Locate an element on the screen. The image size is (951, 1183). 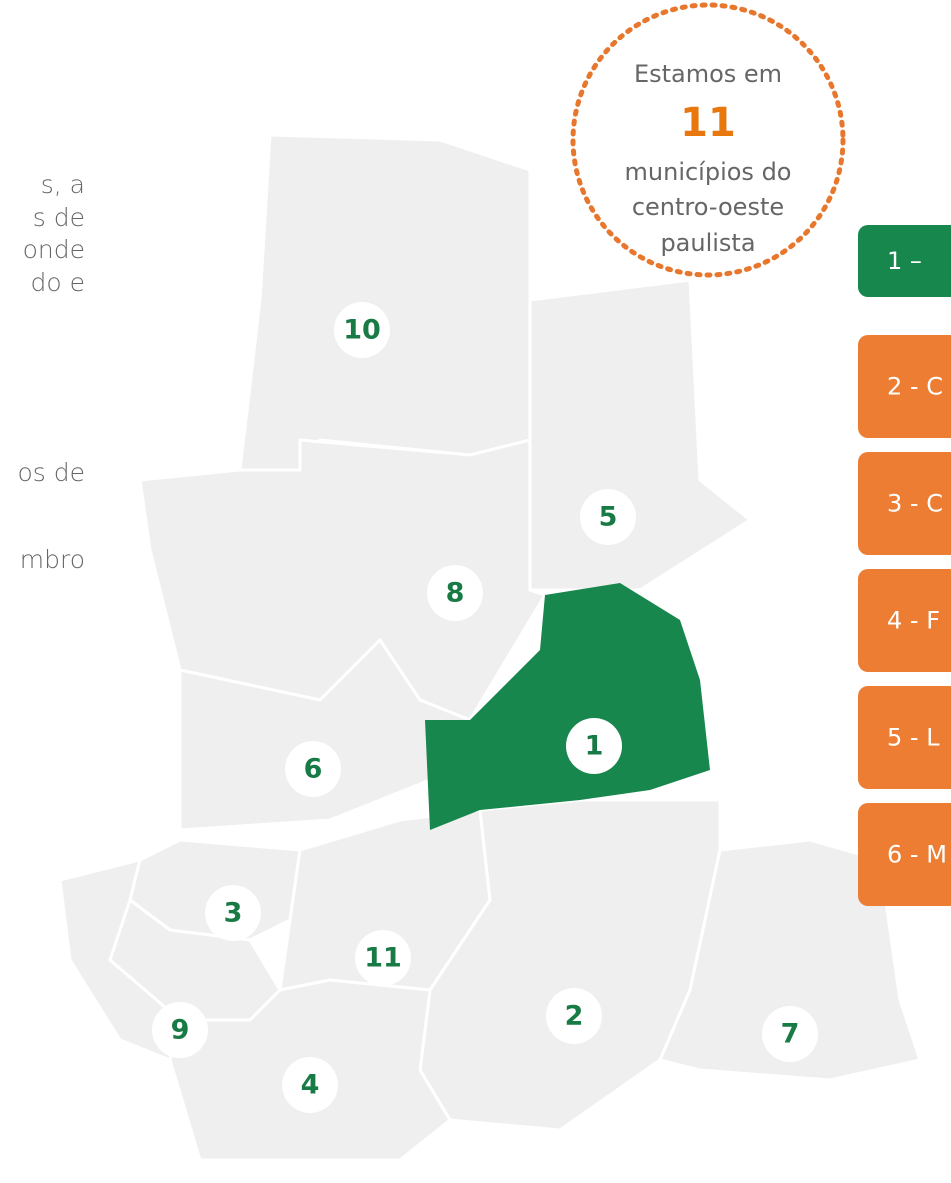
menu-item: 1 – is located at coordinates (904, 261).